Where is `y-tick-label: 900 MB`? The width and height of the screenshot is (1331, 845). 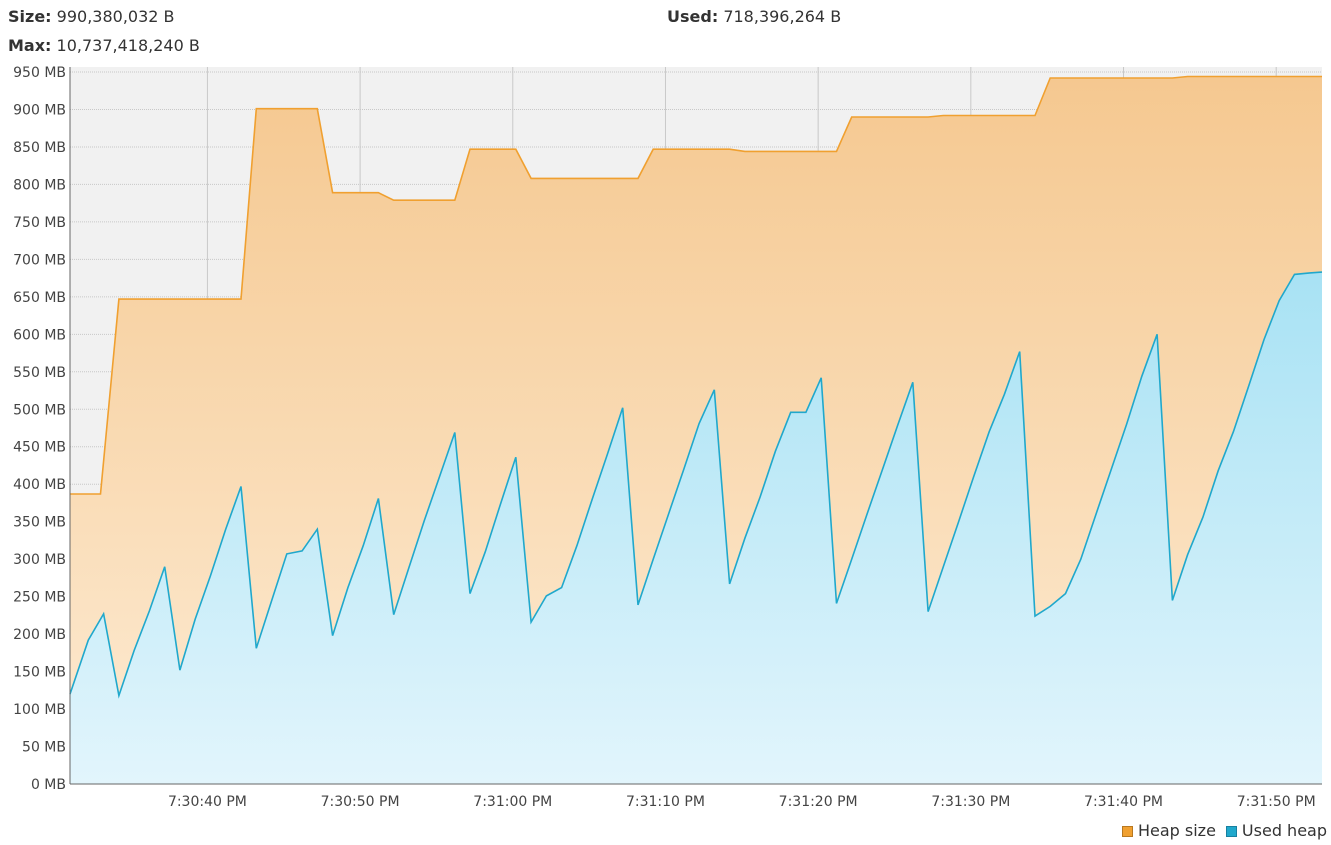
y-tick-label: 900 MB is located at coordinates (39, 110).